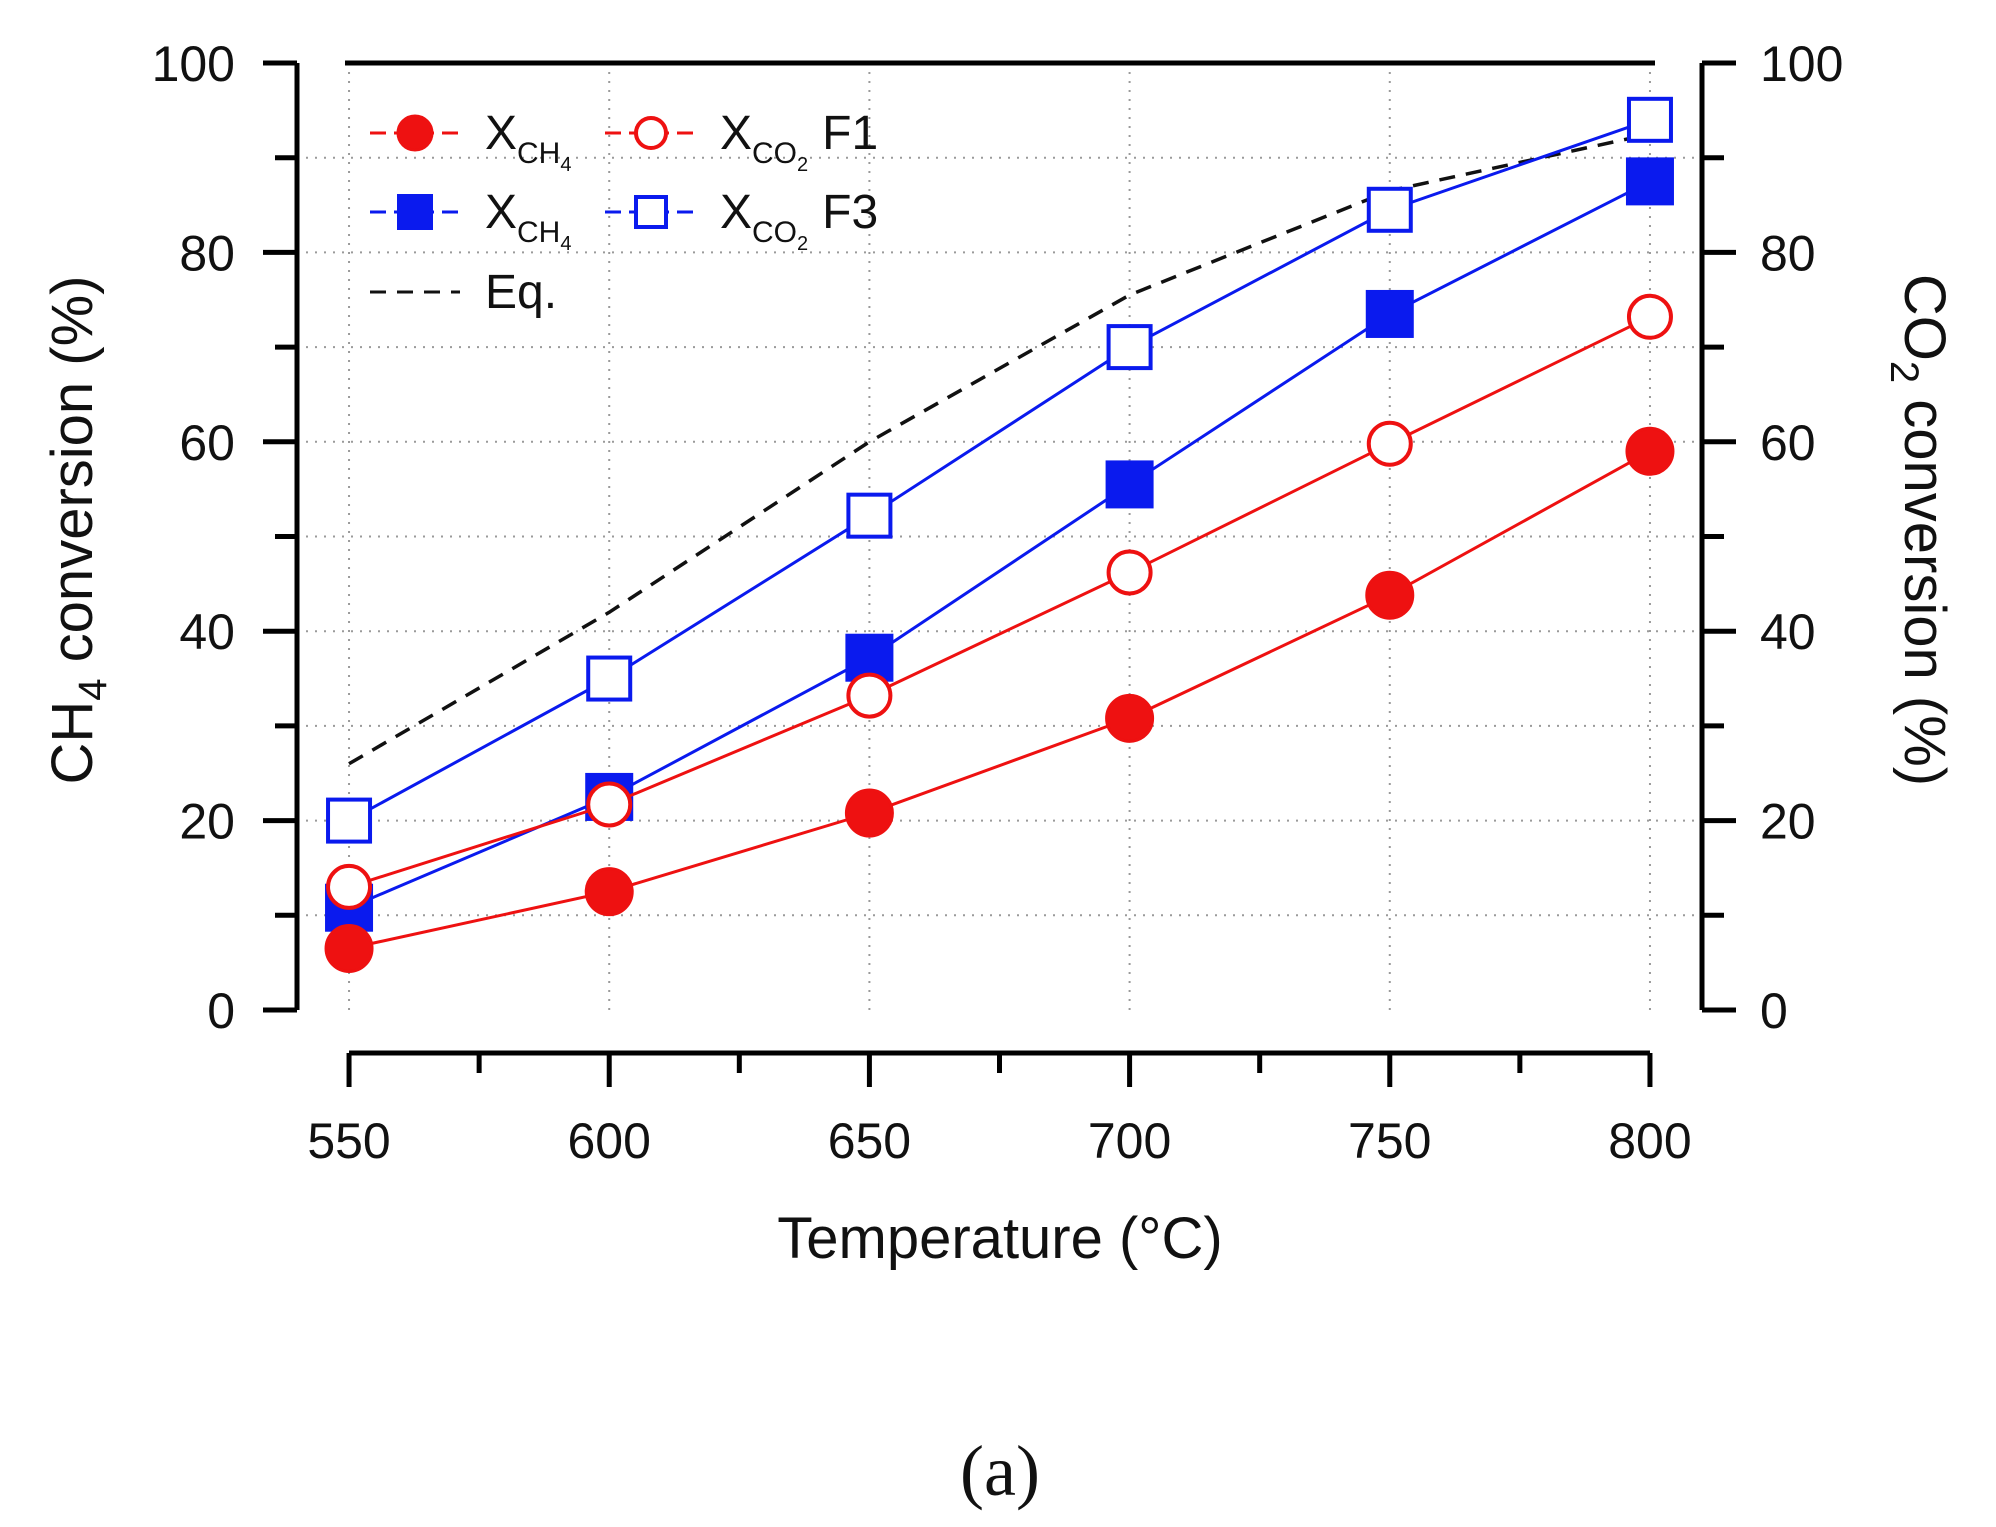 The width and height of the screenshot is (1996, 1527). What do you see at coordinates (72, 743) in the screenshot?
I see `y-left-title-main: CH` at bounding box center [72, 743].